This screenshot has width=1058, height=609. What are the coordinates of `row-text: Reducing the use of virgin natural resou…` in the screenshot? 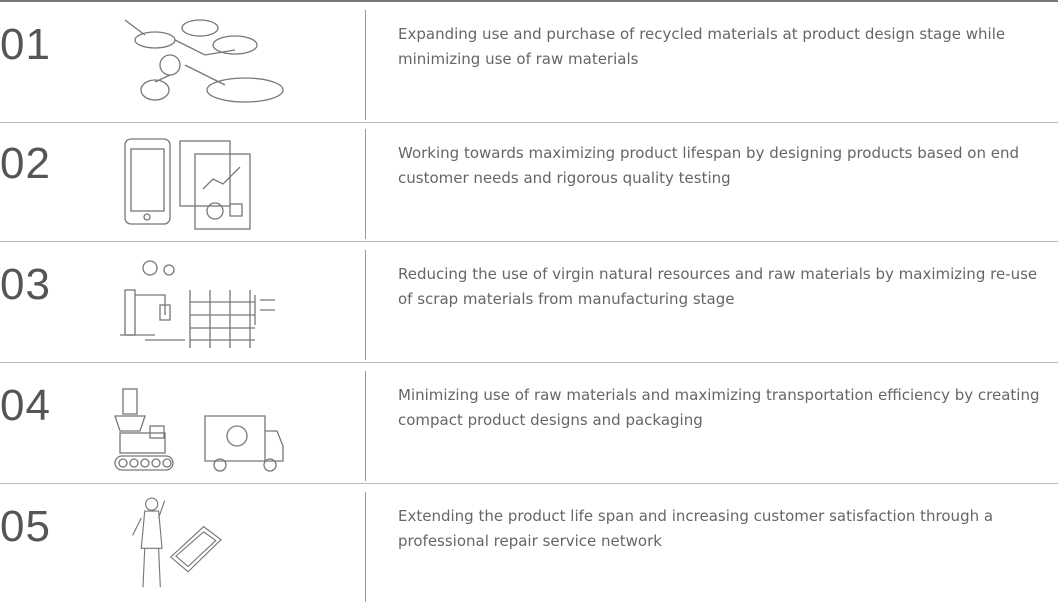 It's located at (718, 286).